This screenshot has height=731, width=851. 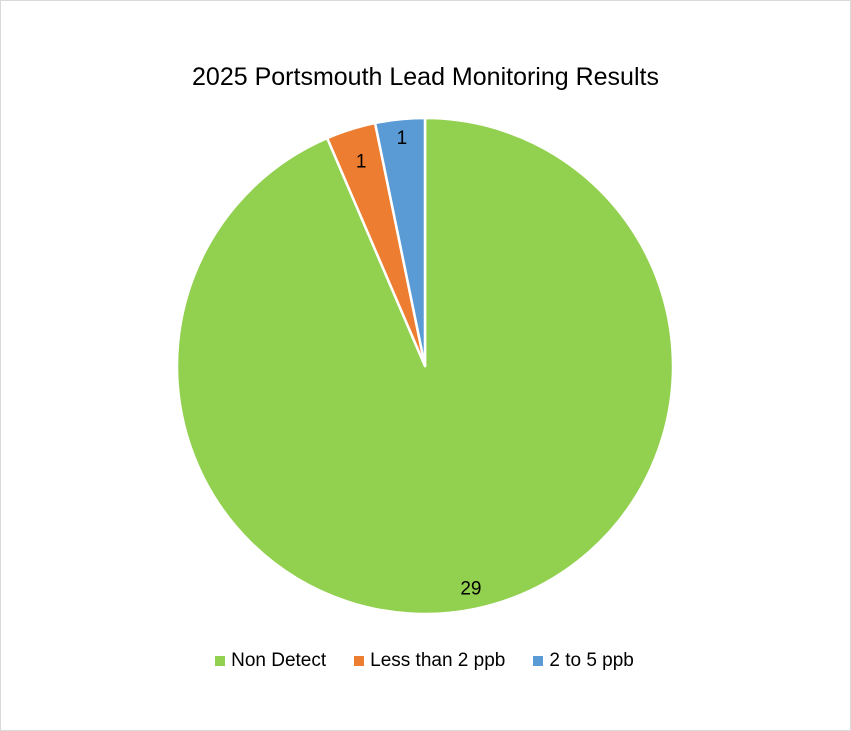 I want to click on legend-swatch-2-to-5-ppb, so click(x=538, y=661).